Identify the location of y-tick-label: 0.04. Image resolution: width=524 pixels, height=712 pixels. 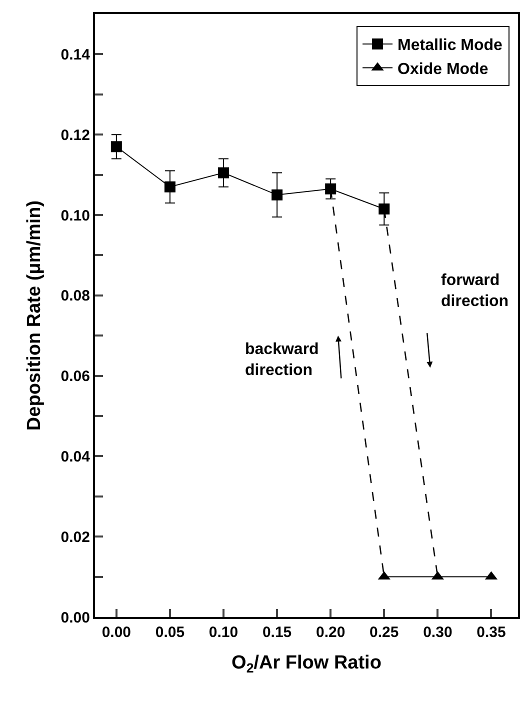
(75, 457).